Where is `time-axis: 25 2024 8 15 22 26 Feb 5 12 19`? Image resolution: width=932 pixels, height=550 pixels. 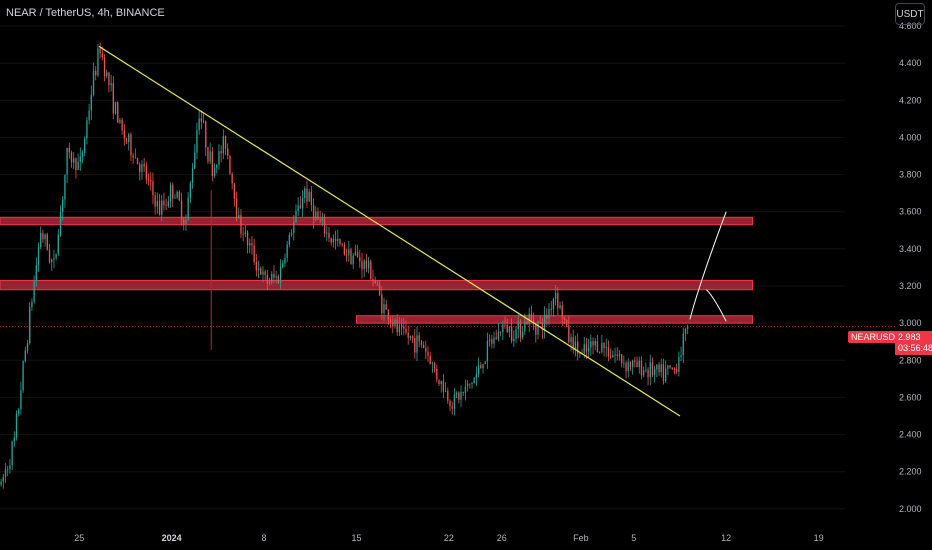
time-axis: 25 2024 8 15 22 26 Feb 5 12 19 is located at coordinates (448, 538).